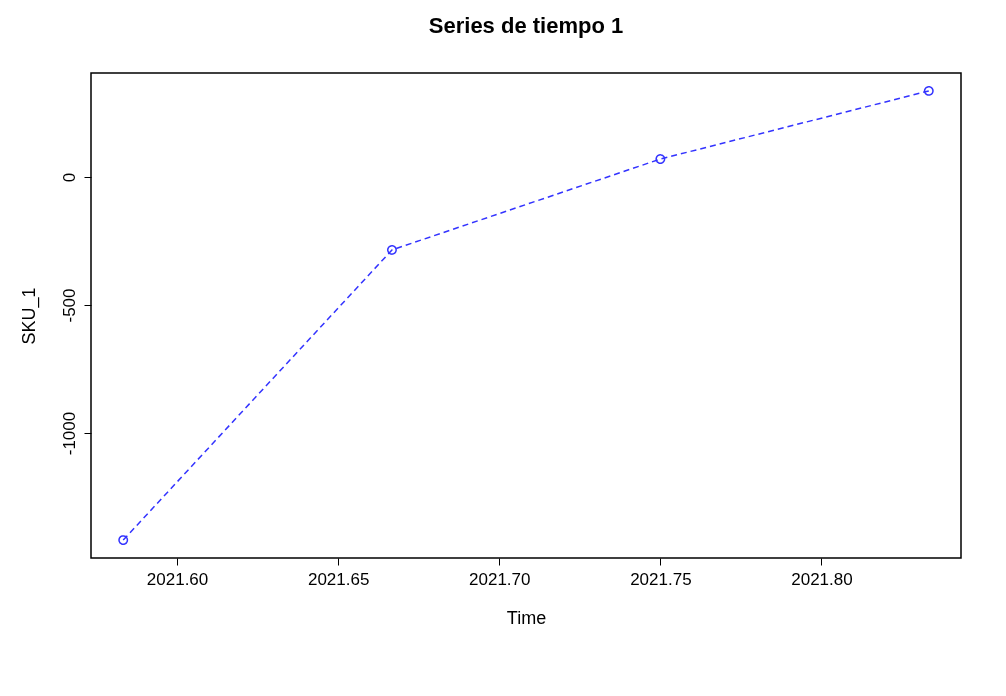  Describe the element at coordinates (29, 316) in the screenshot. I see `y-axis-title: SKU_1` at that location.